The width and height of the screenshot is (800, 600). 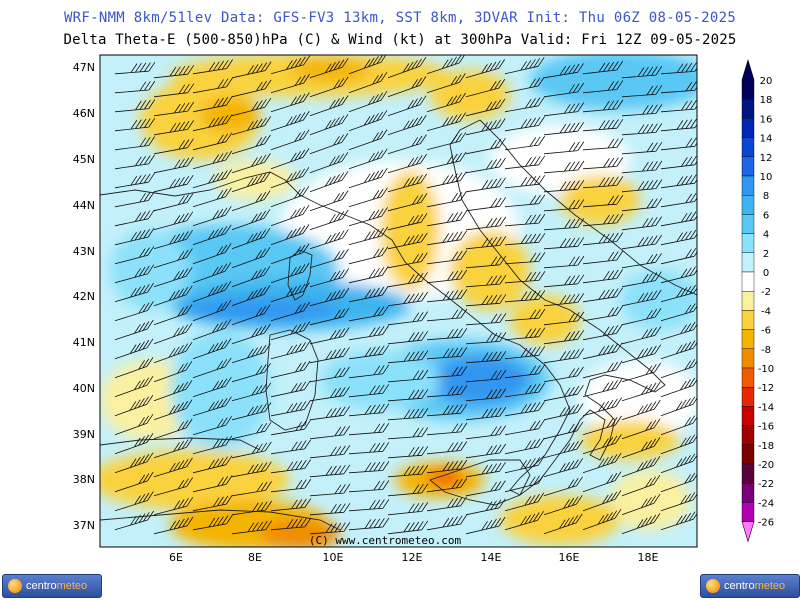 I want to click on colorbar-label: -24, so click(x=766, y=503).